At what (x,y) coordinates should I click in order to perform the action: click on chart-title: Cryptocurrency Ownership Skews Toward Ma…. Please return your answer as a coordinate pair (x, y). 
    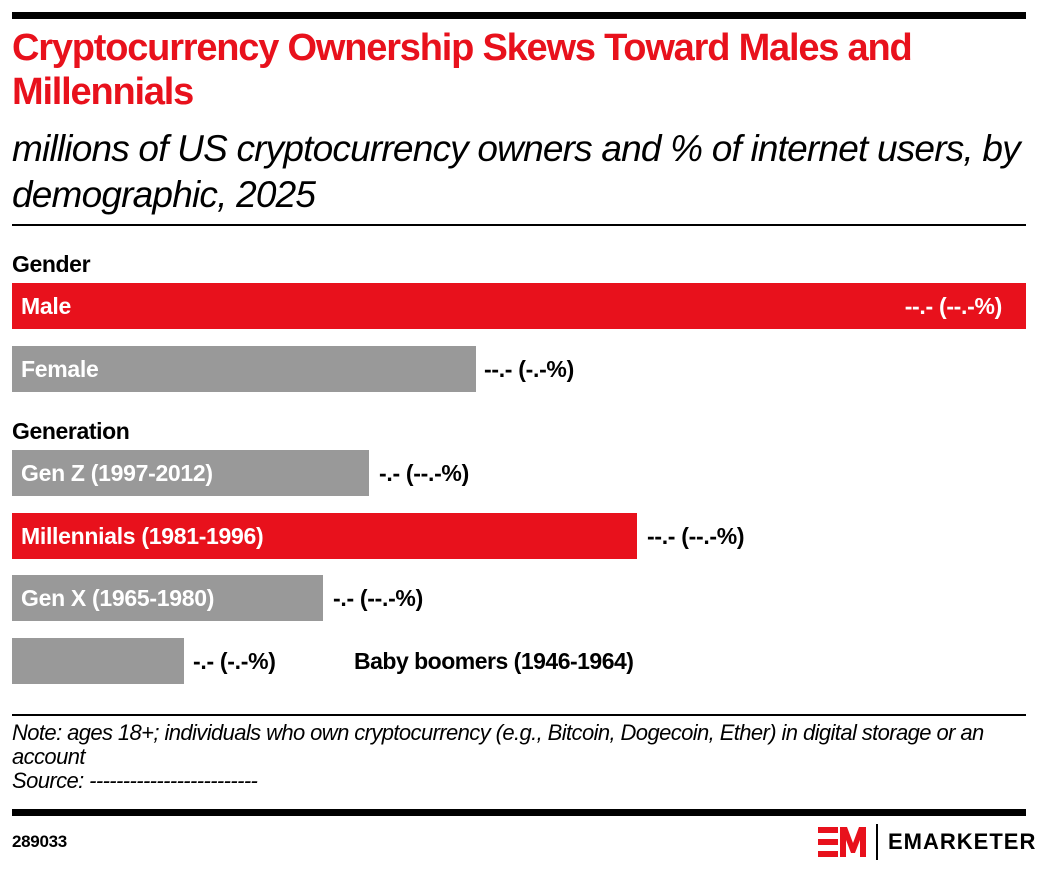
    Looking at the image, I should click on (462, 70).